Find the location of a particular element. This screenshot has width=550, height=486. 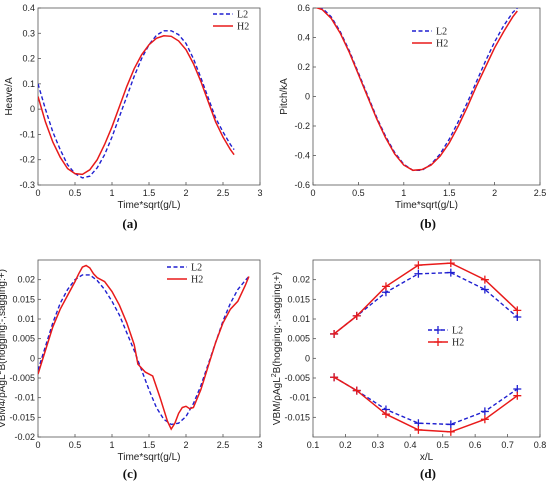

y-tick-label: -0.6 is located at coordinates (302, 185).